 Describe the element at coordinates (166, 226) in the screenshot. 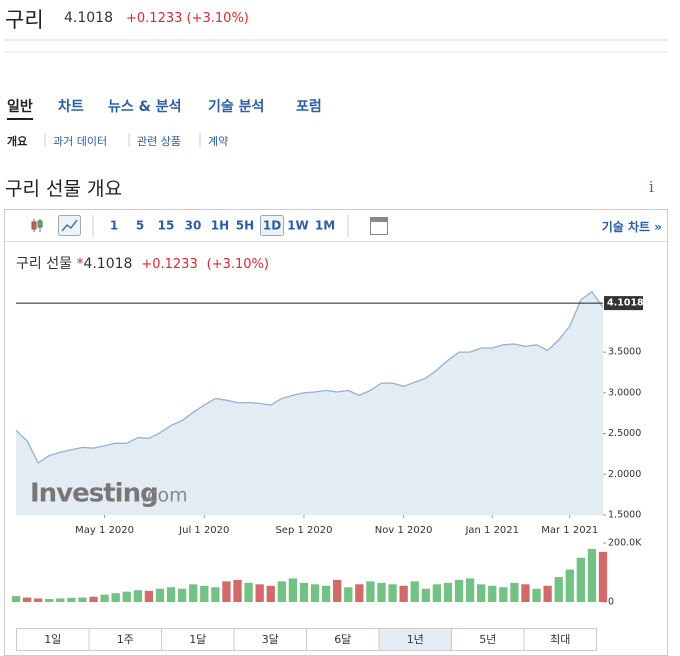

I see `timeframe: 15` at that location.